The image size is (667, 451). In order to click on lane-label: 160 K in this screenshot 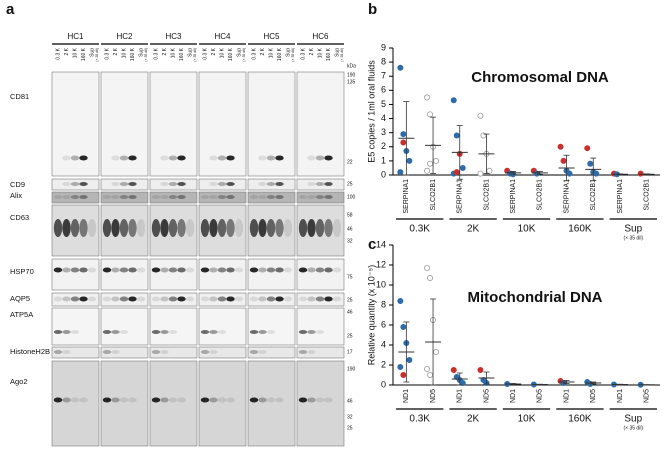, I will do `click(280, 54)`.